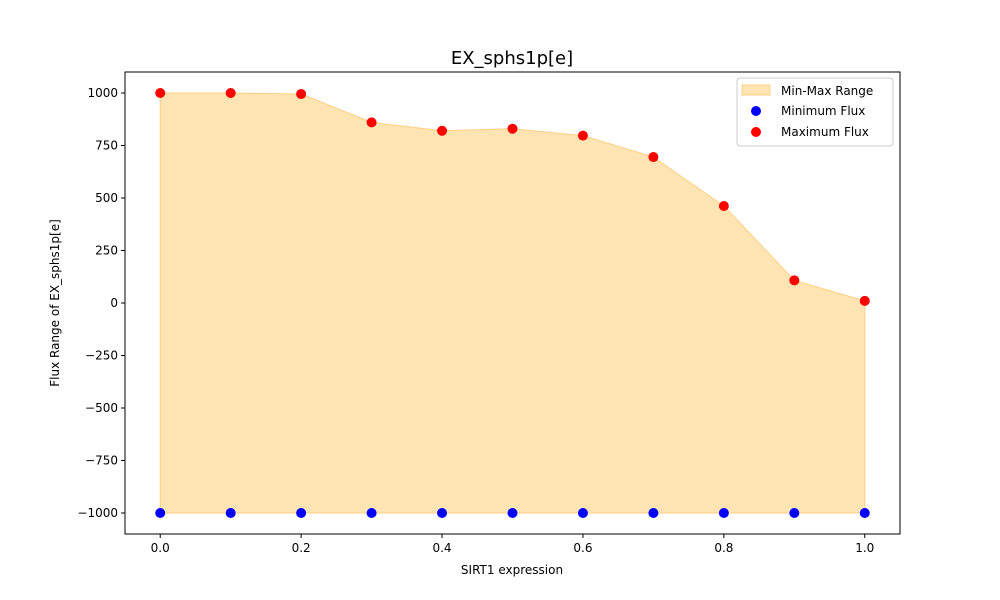 This screenshot has height=600, width=1000. Describe the element at coordinates (106, 198) in the screenshot. I see `y-tick-label: 500` at that location.